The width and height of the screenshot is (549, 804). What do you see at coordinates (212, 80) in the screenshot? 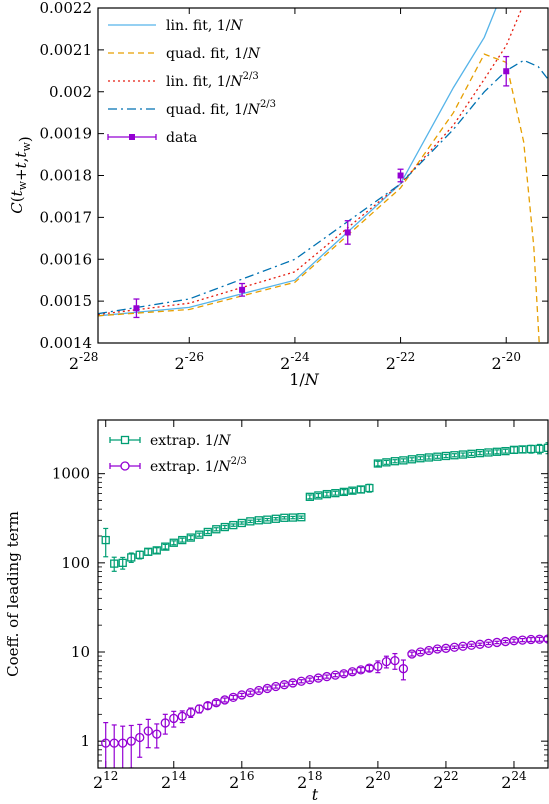
I see `legend-label: lin. fit, 1/N2/3` at bounding box center [212, 80].